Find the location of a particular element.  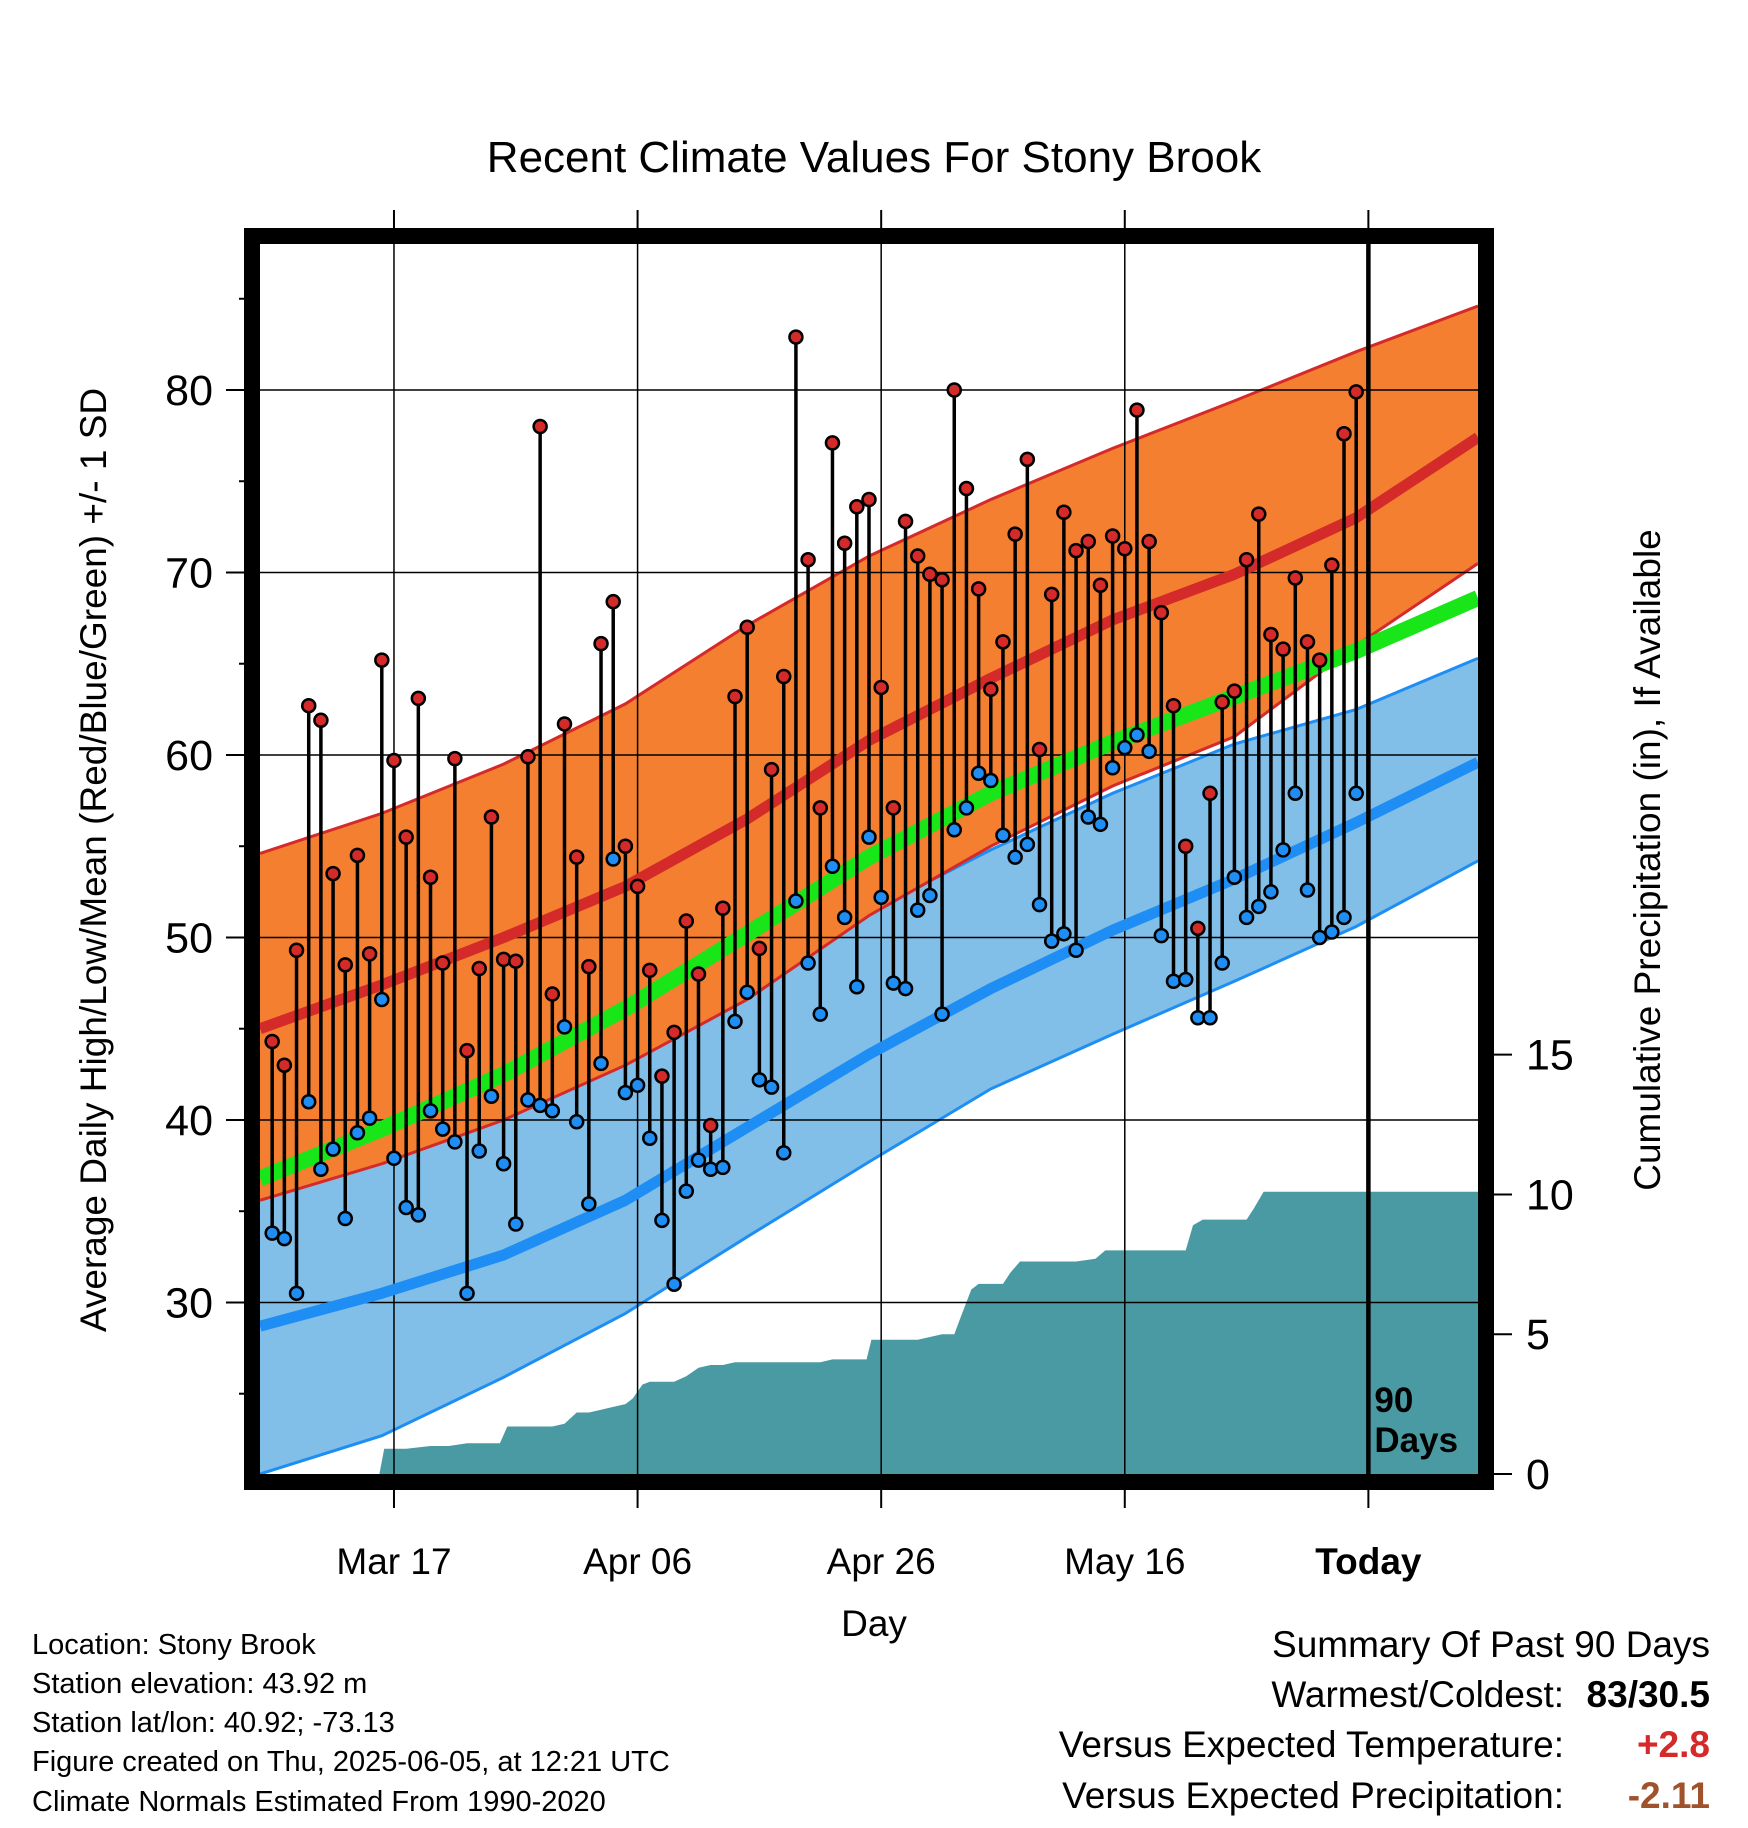

x-axis-title: Day is located at coordinates (874, 1623).